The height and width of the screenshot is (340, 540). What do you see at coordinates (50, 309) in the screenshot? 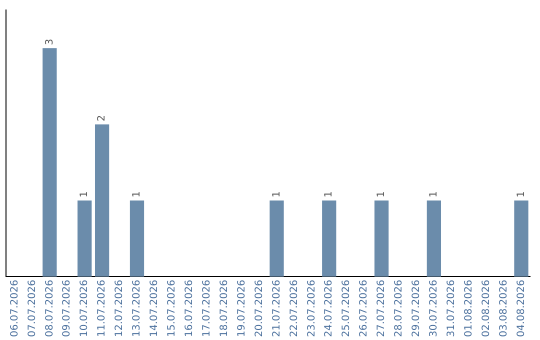
I see `x-tick-label: 08.07.2026` at bounding box center [50, 309].